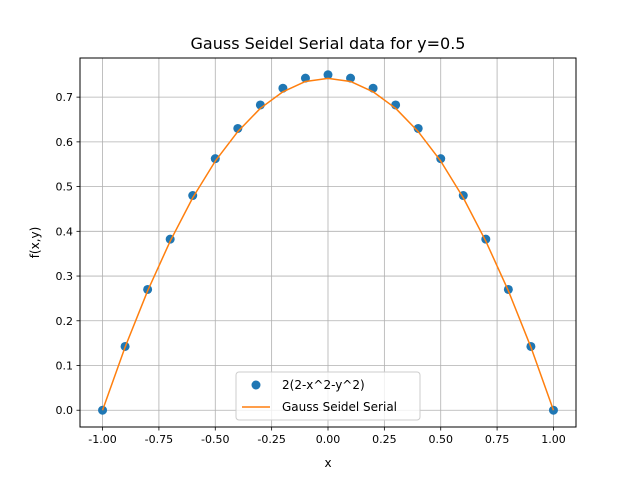 The image size is (640, 480). What do you see at coordinates (65, 366) in the screenshot?
I see `y-tick-label: 0.1` at bounding box center [65, 366].